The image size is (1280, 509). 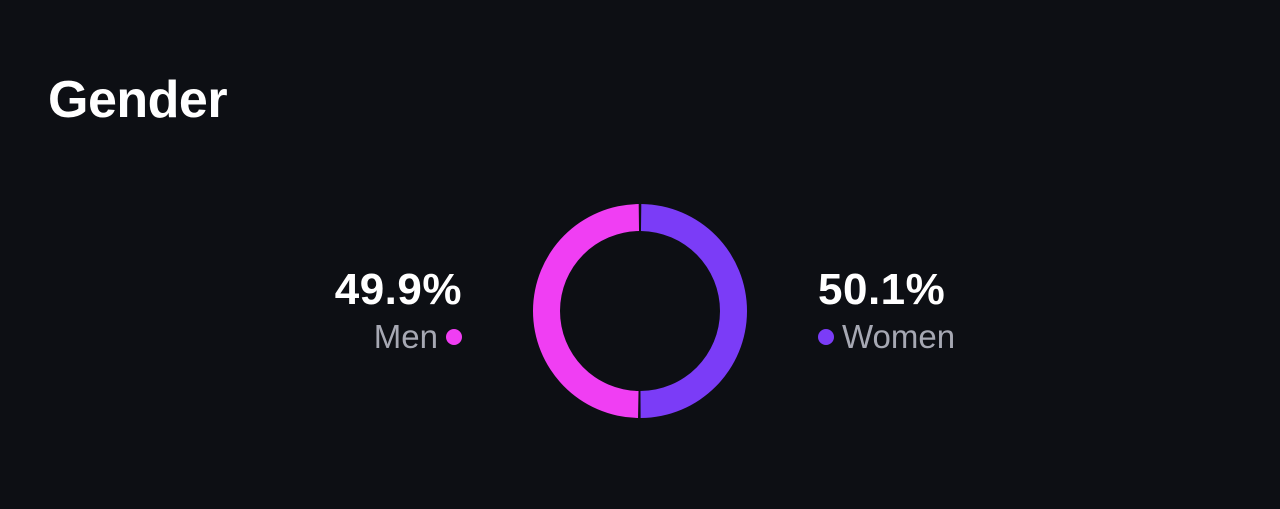 What do you see at coordinates (693, 311) in the screenshot?
I see `donut-slice-women` at bounding box center [693, 311].